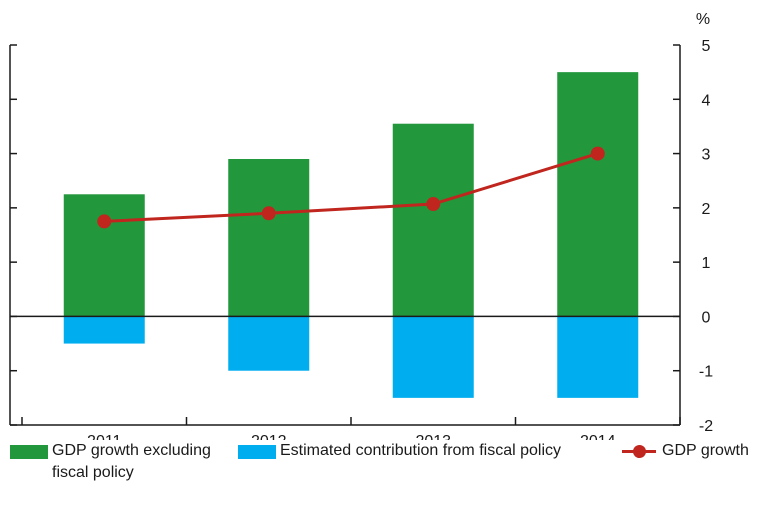 The height and width of the screenshot is (512, 766). Describe the element at coordinates (104, 436) in the screenshot. I see `x-tick-label-2011: 2011` at that location.